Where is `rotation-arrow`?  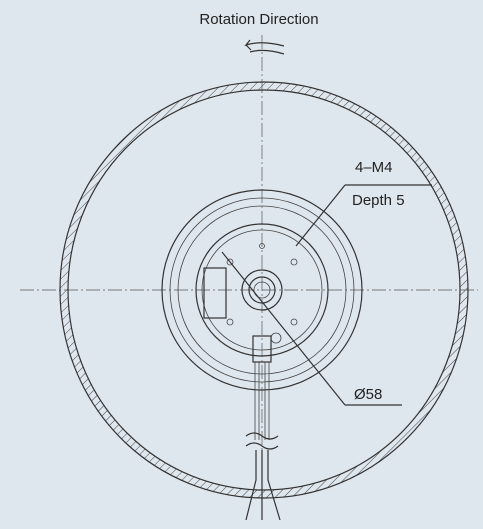
rotation-arrow is located at coordinates (264, 47).